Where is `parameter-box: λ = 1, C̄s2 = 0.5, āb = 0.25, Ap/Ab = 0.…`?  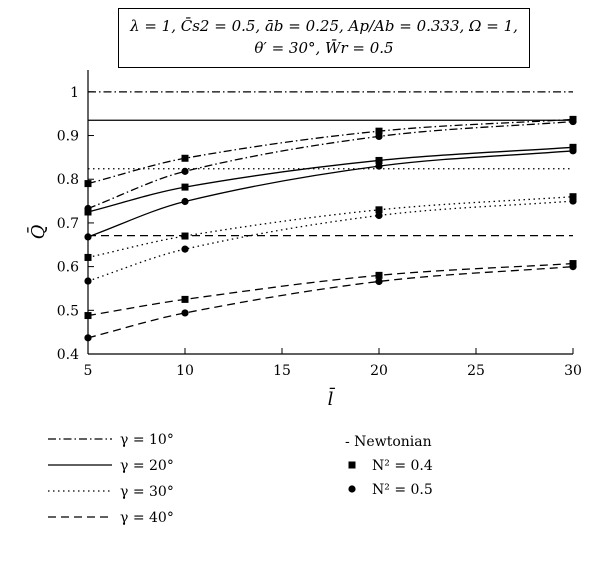 parameter-box: λ = 1, C̄s2 = 0.5, āb = 0.25, Ap/Ab = 0.… is located at coordinates (324, 38).